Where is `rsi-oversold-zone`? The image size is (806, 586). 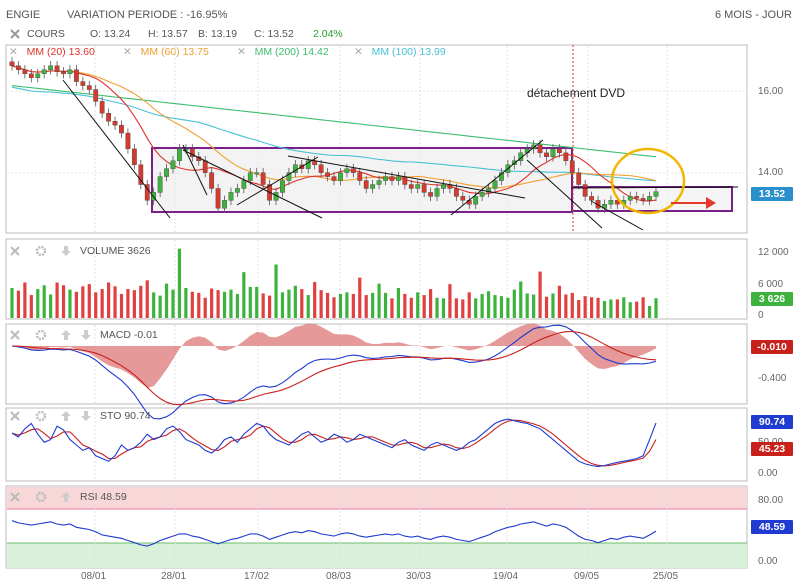 rsi-oversold-zone is located at coordinates (377, 555).